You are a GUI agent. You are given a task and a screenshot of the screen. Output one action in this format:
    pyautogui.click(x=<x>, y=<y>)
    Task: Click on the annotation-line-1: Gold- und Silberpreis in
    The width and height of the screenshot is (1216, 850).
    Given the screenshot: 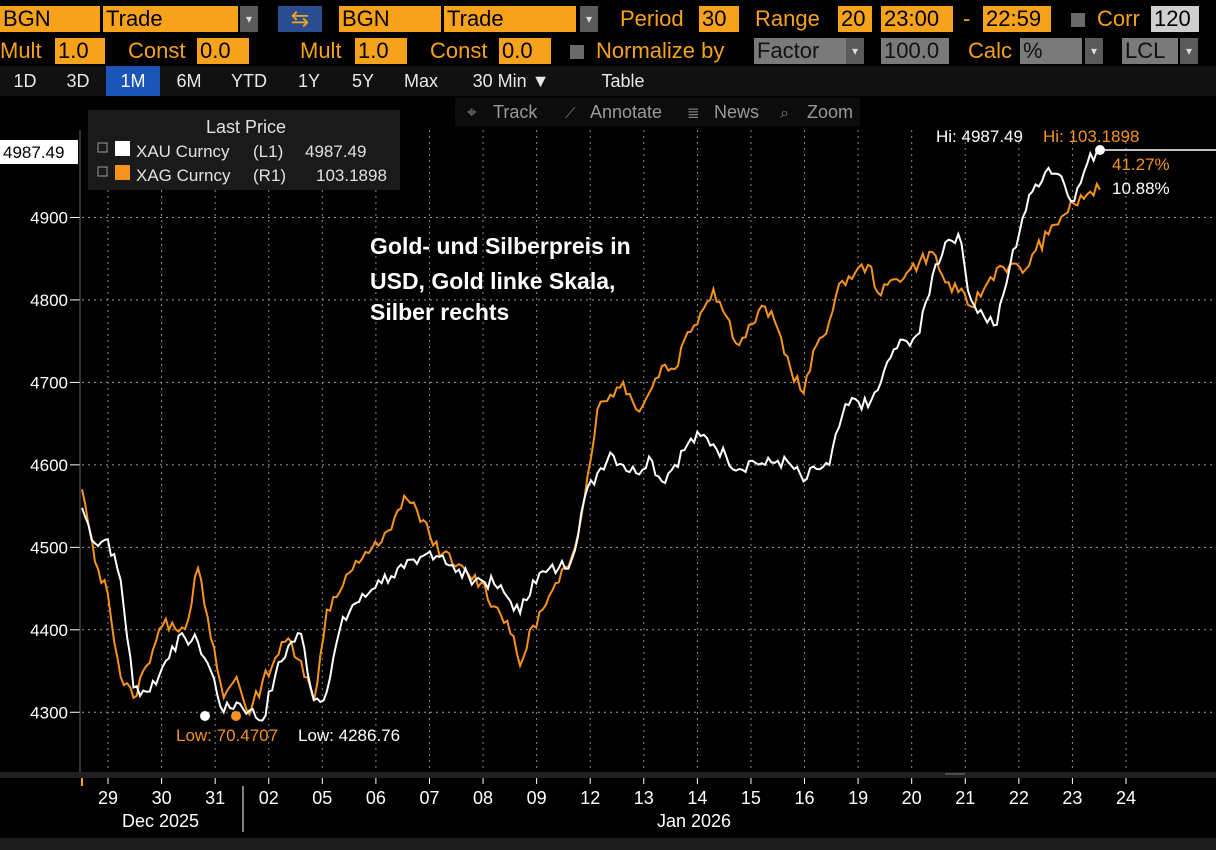 What is the action you would take?
    pyautogui.click(x=500, y=246)
    